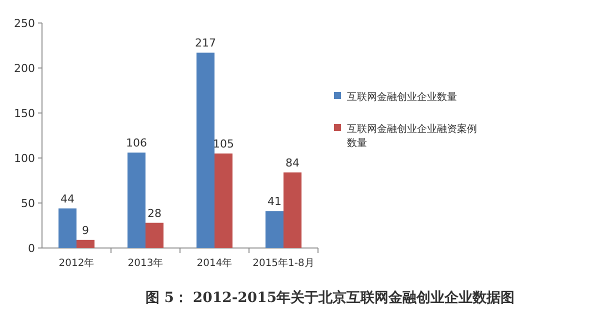 Image resolution: width=597 pixels, height=320 pixels. Describe the element at coordinates (24, 68) in the screenshot. I see `y-tick-label: 200` at that location.